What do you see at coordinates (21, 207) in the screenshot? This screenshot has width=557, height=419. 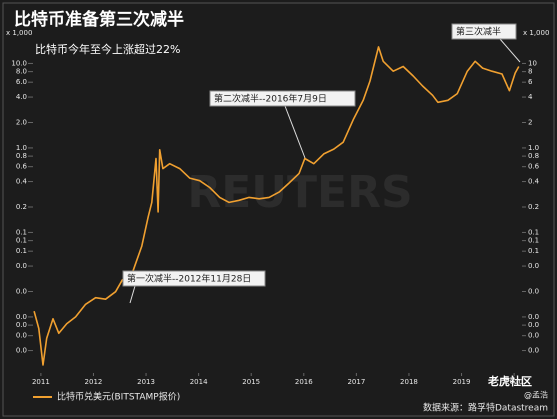 I see `y-tick-label: 0.2` at bounding box center [21, 207].